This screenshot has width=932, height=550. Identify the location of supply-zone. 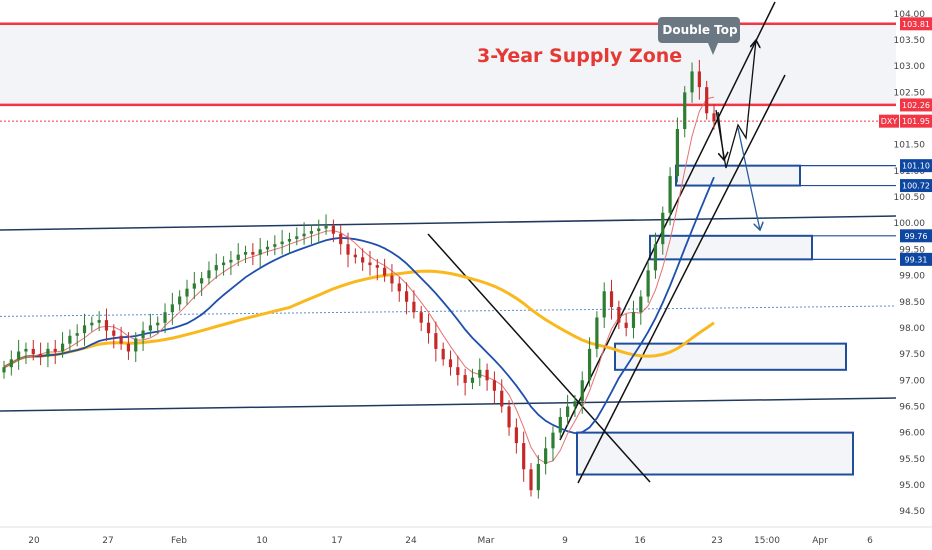
(448, 64).